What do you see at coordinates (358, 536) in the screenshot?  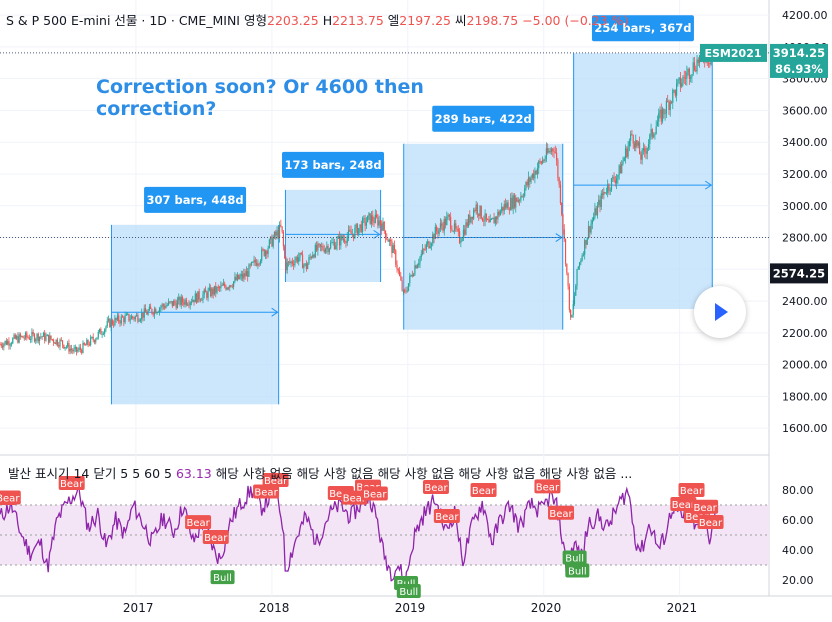 I see `oscillator-line` at bounding box center [358, 536].